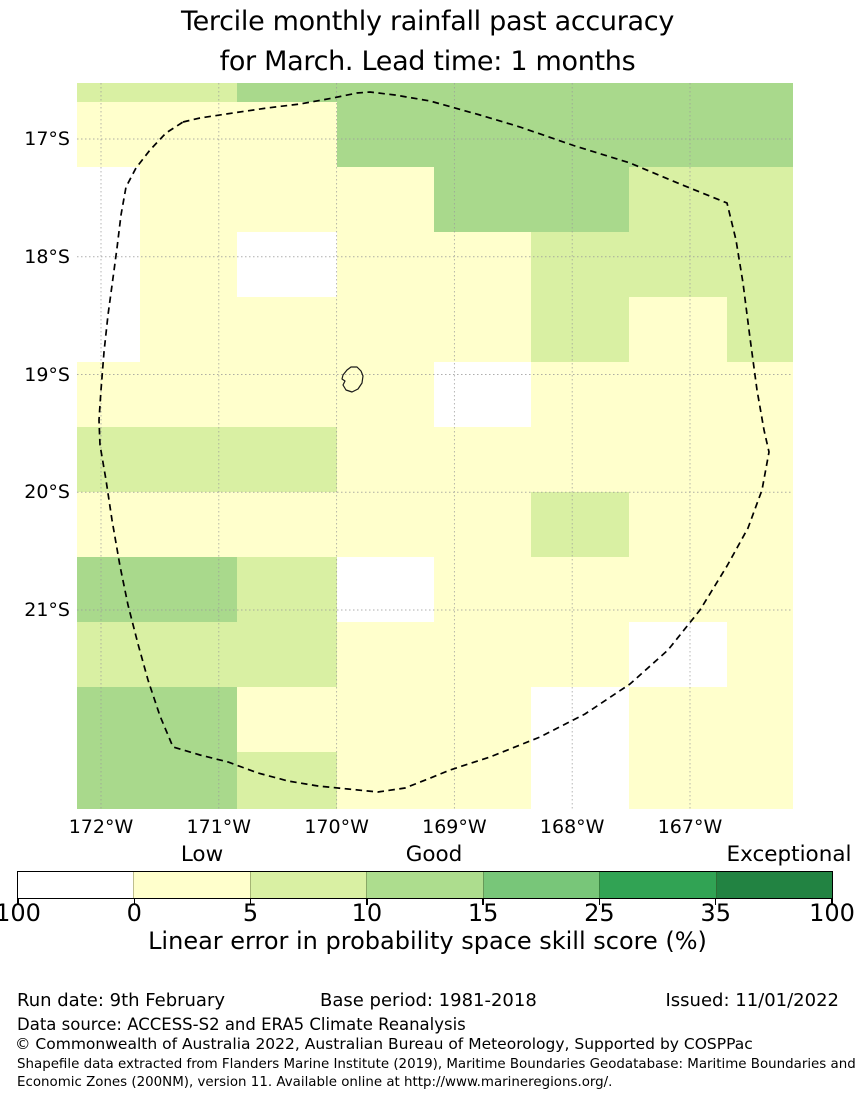  Describe the element at coordinates (572, 827) in the screenshot. I see `lon-tick-label: 168°W` at that location.